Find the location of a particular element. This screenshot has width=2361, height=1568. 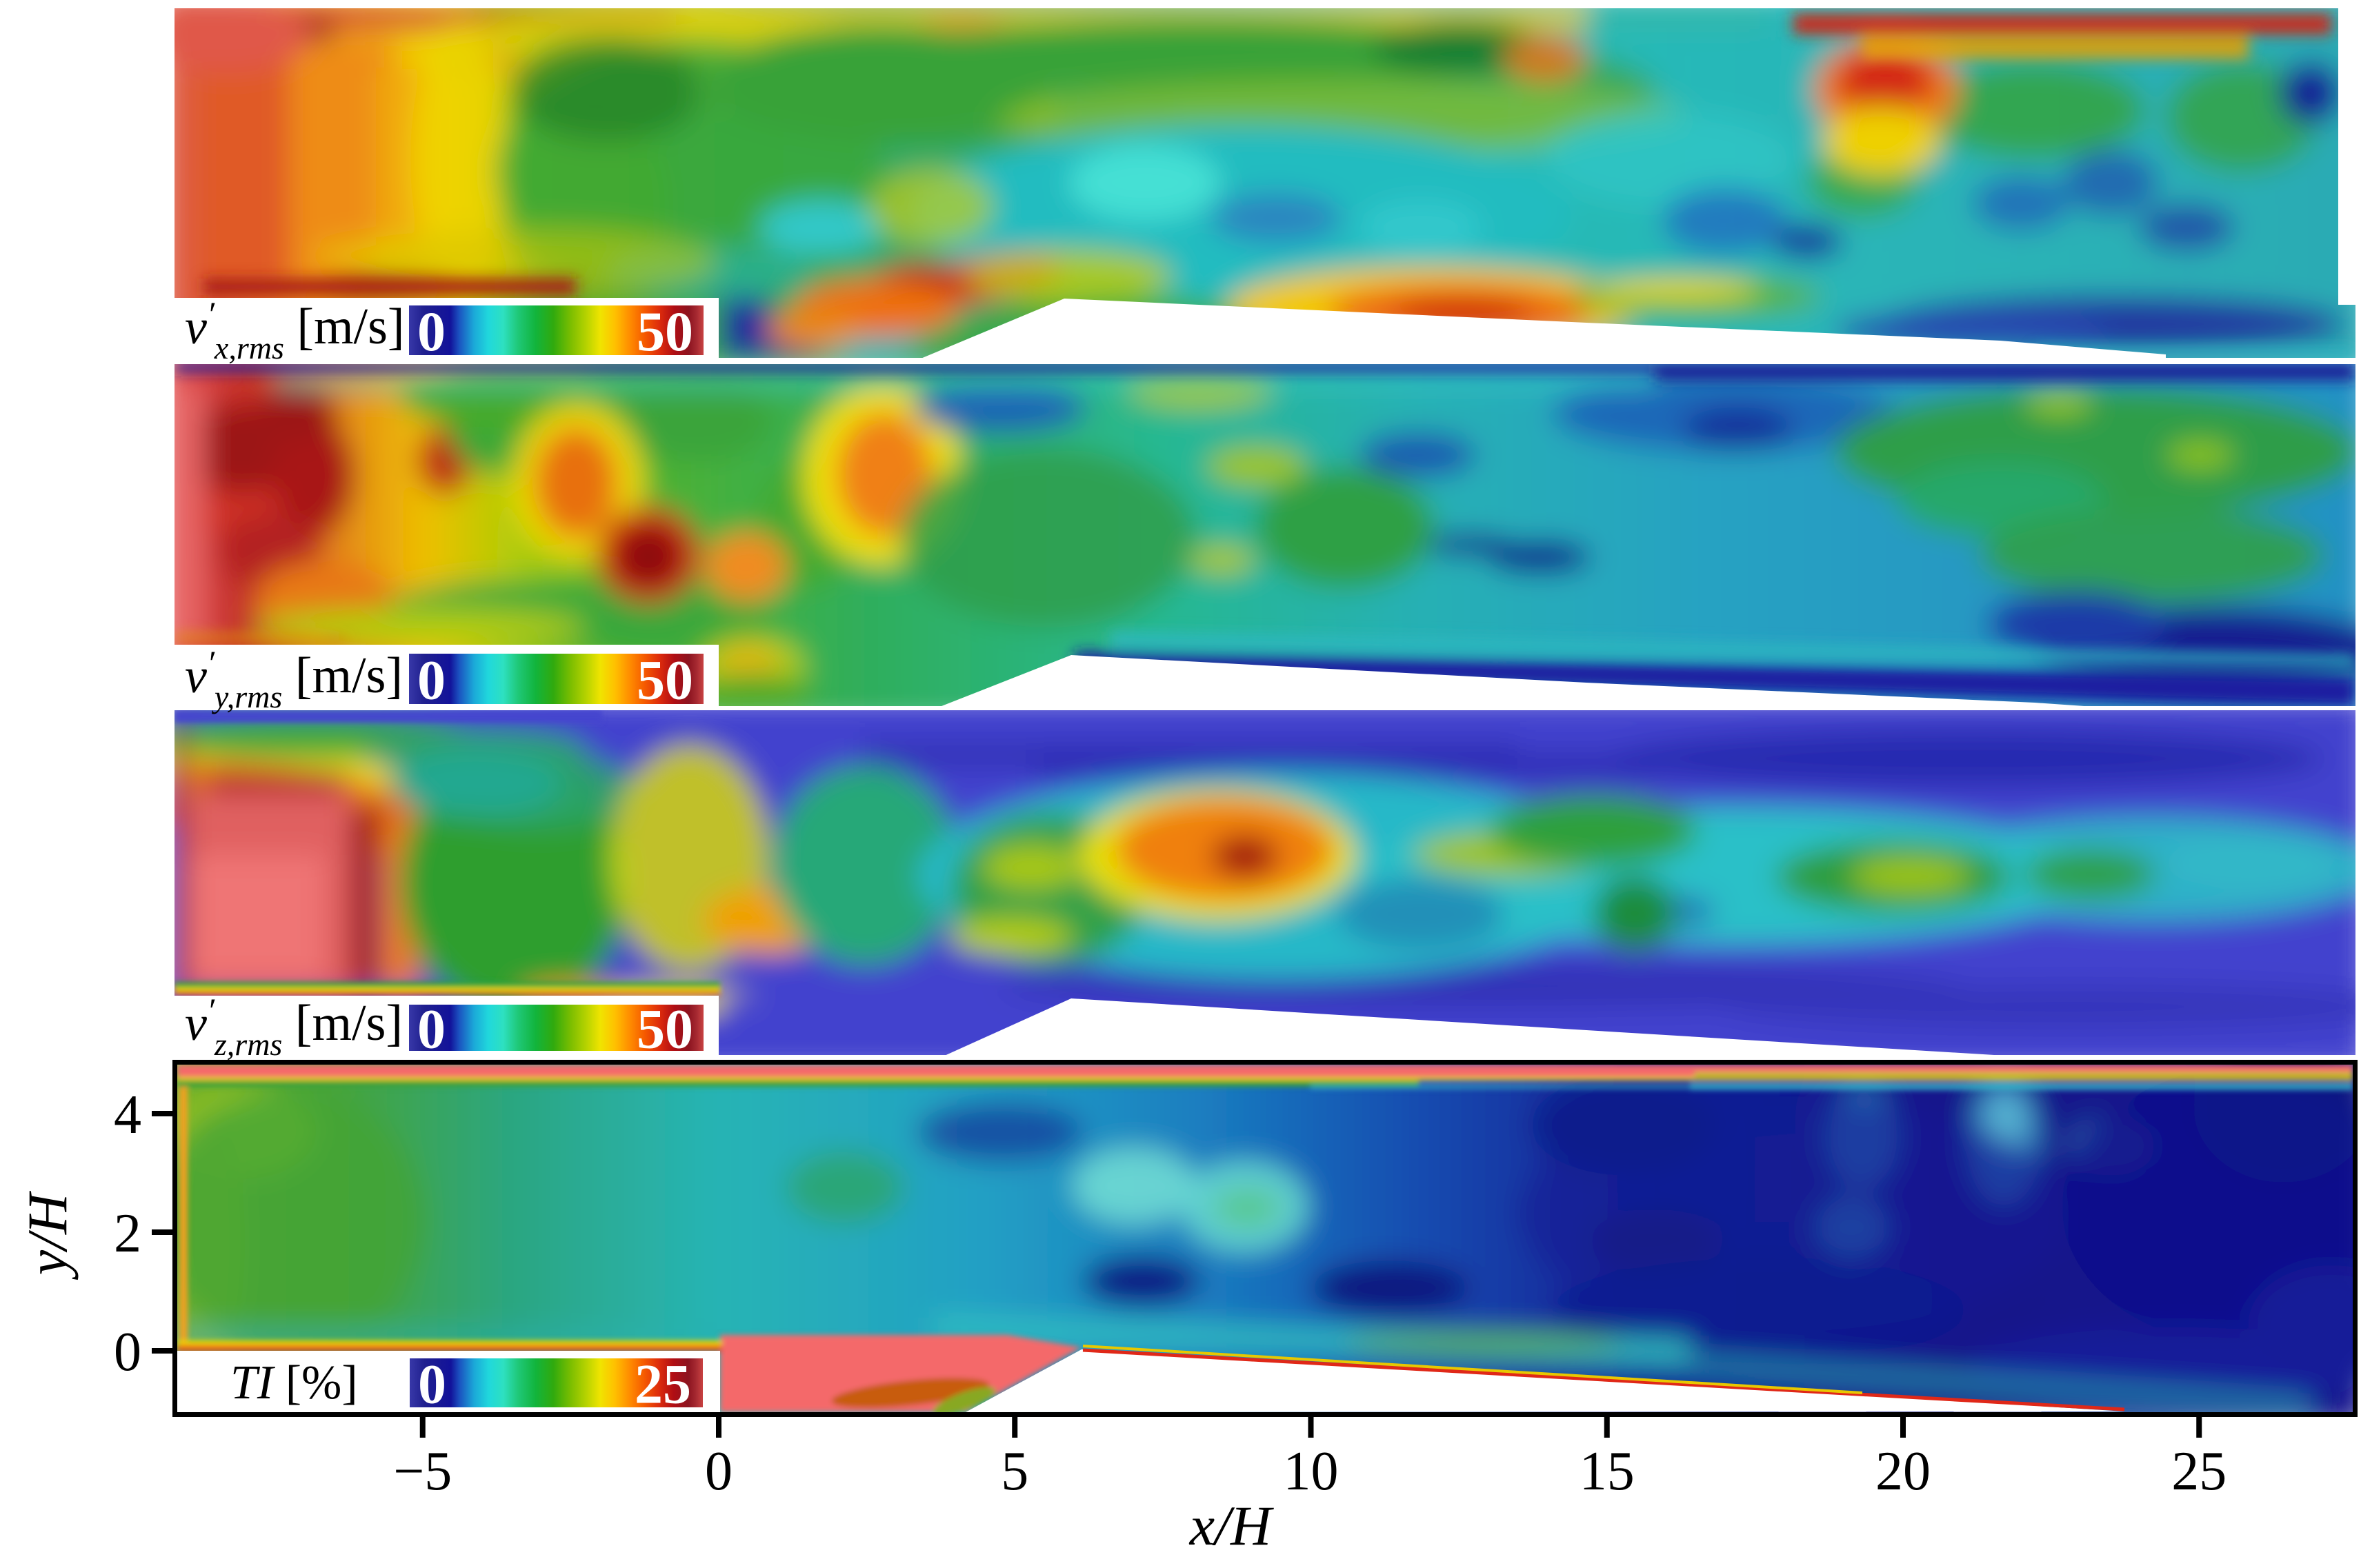

svg-text: v′x,rms [m/s] is located at coordinates (295, 329).